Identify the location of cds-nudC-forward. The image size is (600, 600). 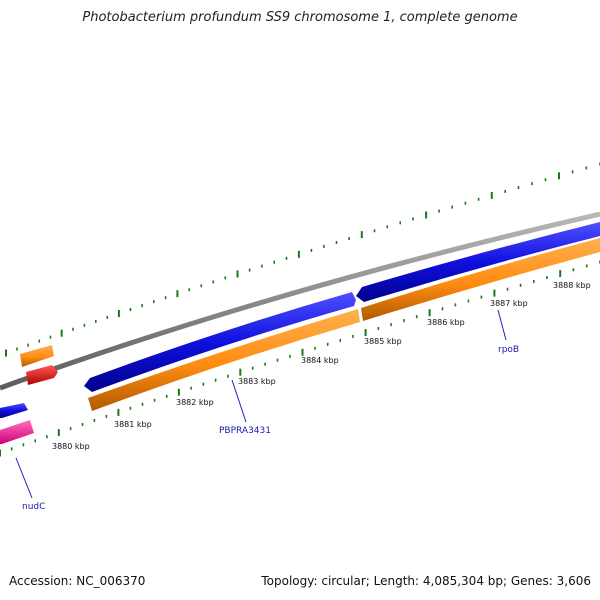
(14, 410).